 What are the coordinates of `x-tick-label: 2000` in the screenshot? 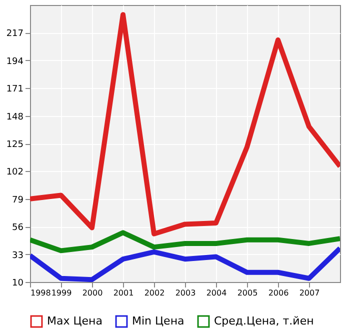 It's located at (92, 293).